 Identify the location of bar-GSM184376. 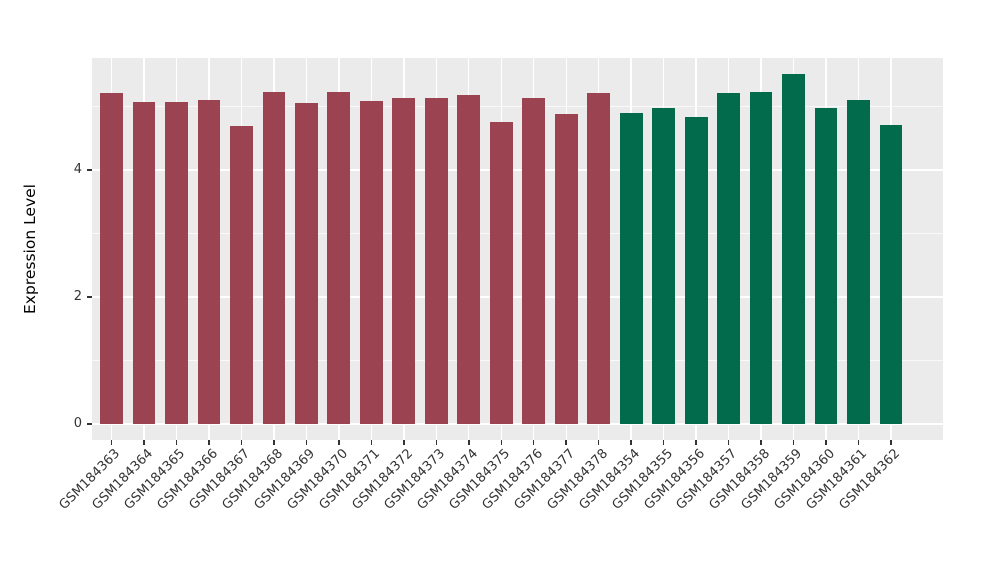
(534, 261).